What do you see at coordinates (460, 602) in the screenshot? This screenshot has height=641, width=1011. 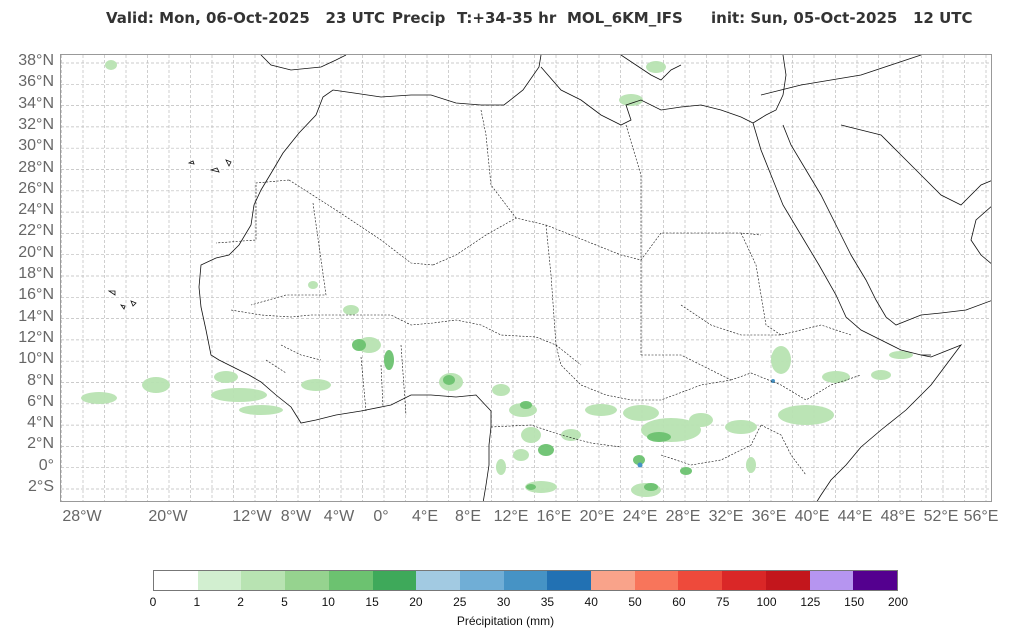 I see `colorbar-tick-label: 25` at bounding box center [460, 602].